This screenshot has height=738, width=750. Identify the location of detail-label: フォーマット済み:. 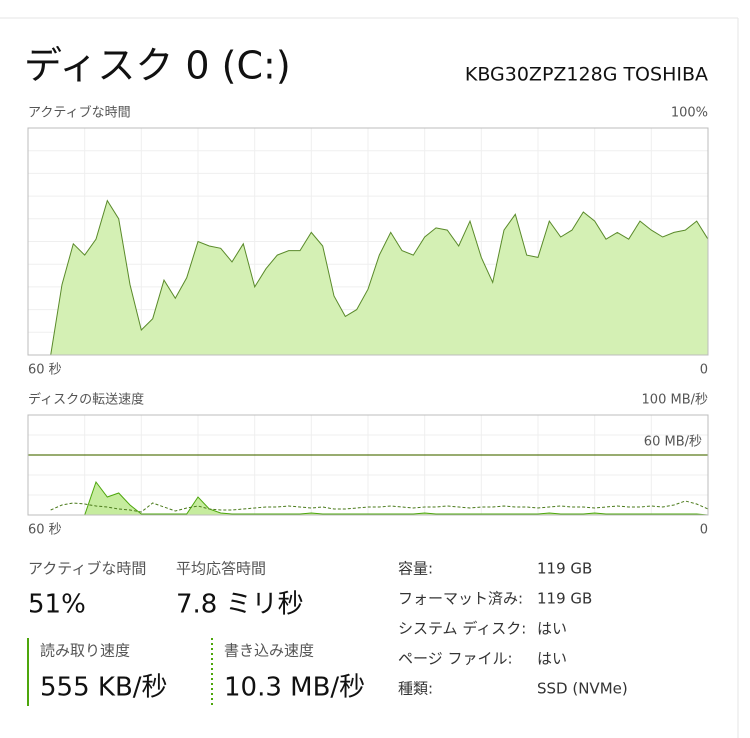
(460, 599).